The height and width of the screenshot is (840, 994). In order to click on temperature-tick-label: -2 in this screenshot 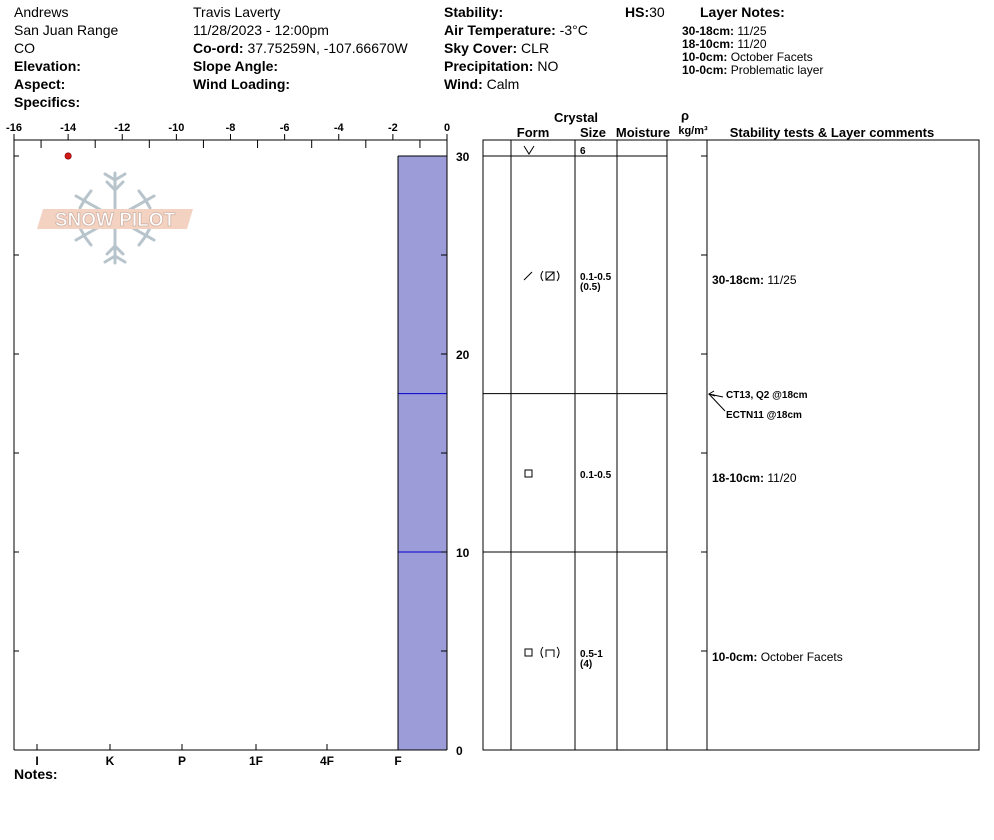, I will do `click(393, 128)`.